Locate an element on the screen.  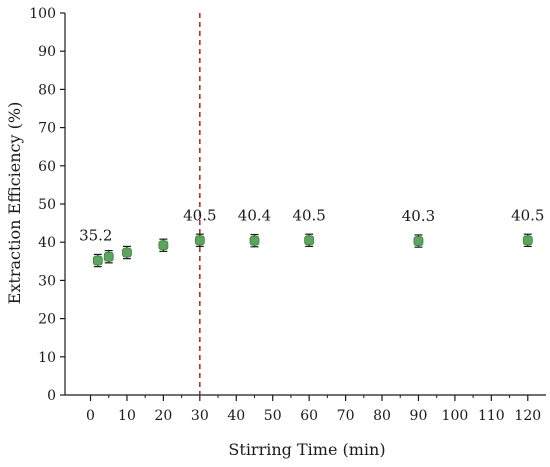
x-axis-title: Stirring Time (min) is located at coordinates (306, 449).